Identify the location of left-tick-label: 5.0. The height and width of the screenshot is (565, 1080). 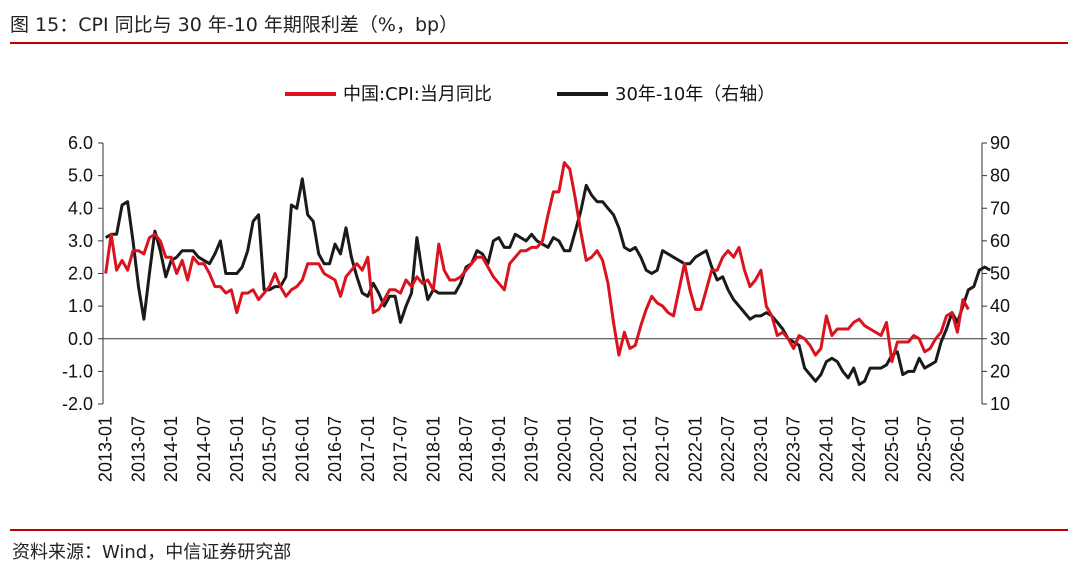
(80, 176).